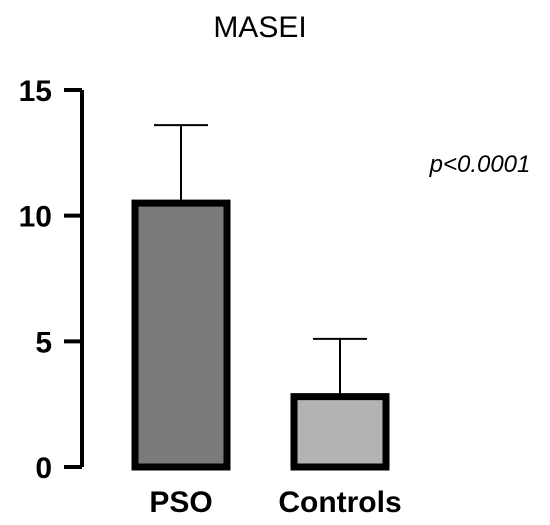  What do you see at coordinates (181, 335) in the screenshot?
I see `bar-pso` at bounding box center [181, 335].